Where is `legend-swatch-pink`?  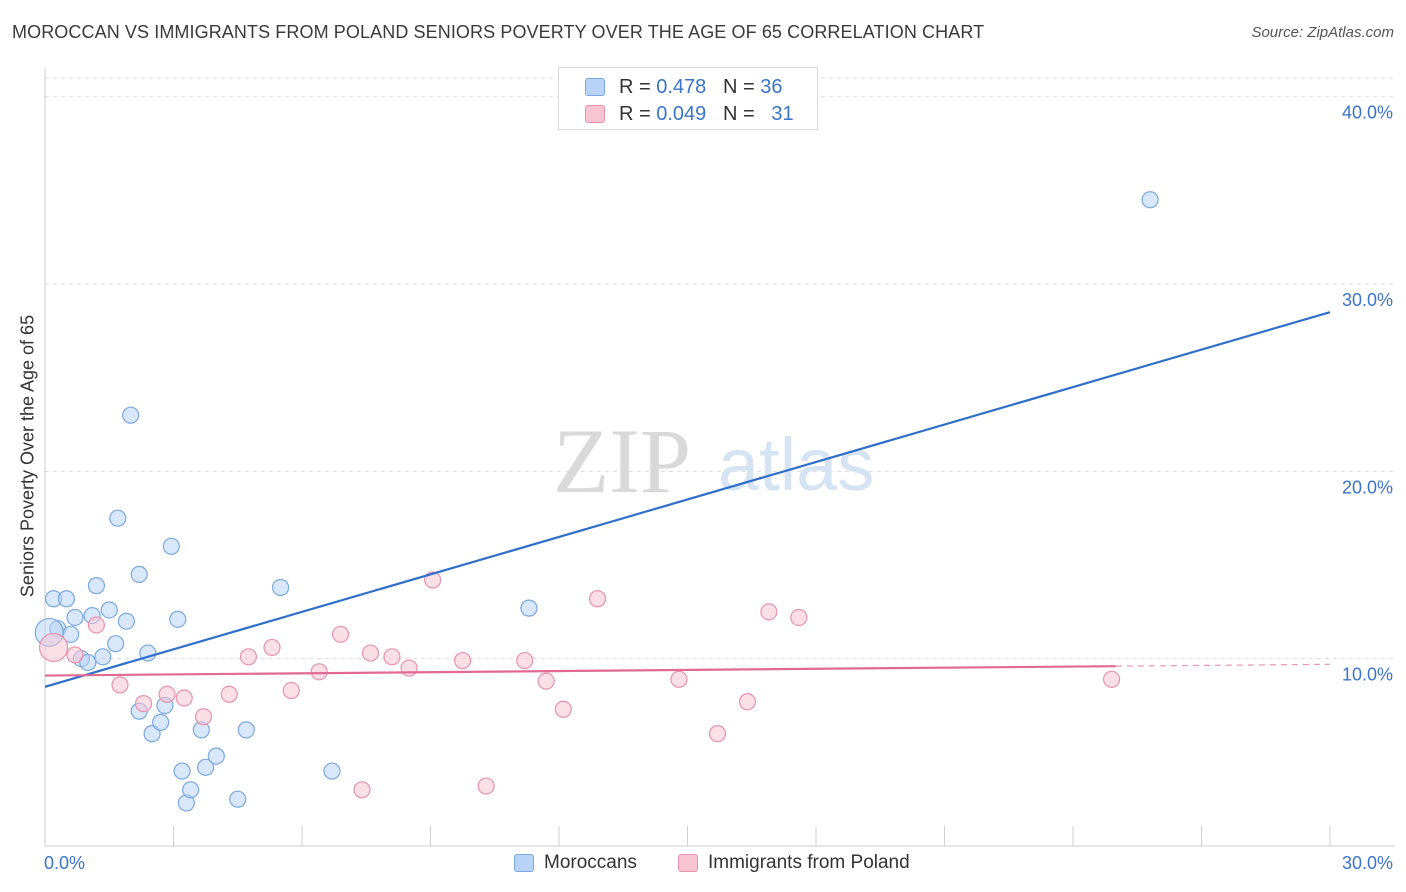
legend-swatch-pink is located at coordinates (595, 114).